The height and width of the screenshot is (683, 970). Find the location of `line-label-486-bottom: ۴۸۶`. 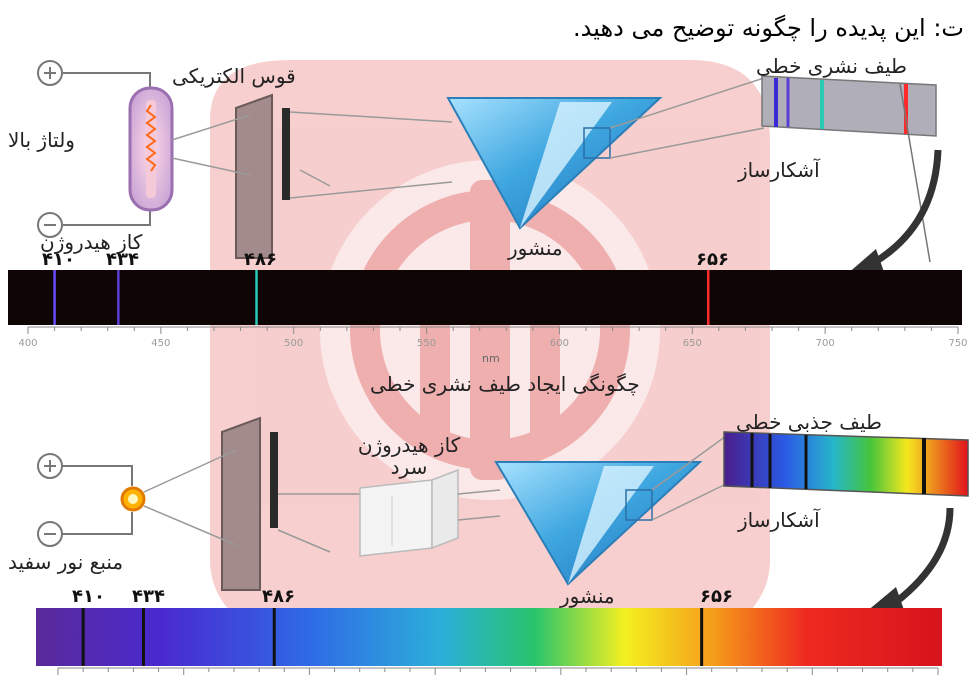

line-label-486-bottom: ۴۸۶ is located at coordinates (278, 596).